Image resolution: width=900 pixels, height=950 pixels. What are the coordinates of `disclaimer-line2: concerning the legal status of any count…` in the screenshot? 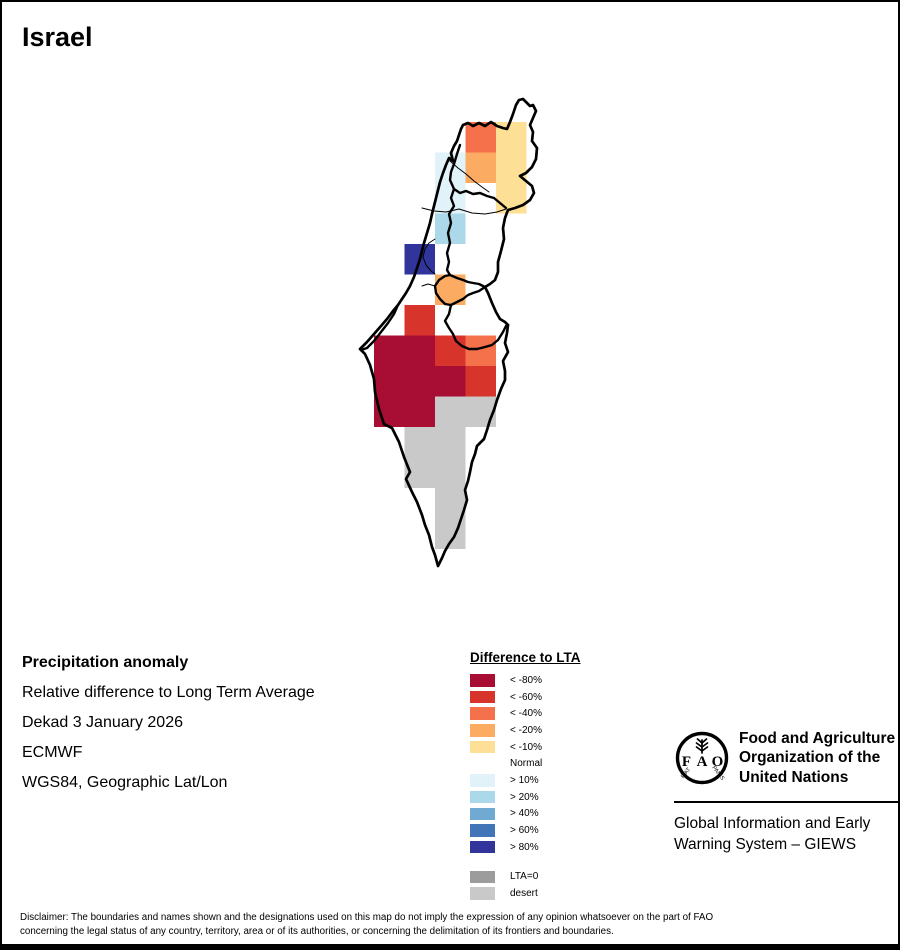 It's located at (317, 931).